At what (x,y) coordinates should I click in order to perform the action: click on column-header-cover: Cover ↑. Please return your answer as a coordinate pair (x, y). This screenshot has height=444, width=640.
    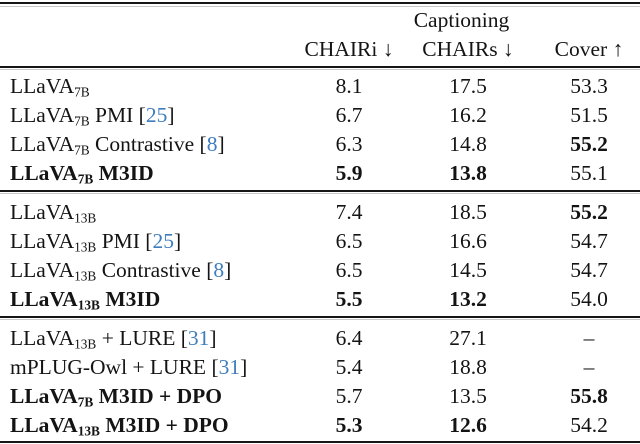
    Looking at the image, I should click on (589, 49).